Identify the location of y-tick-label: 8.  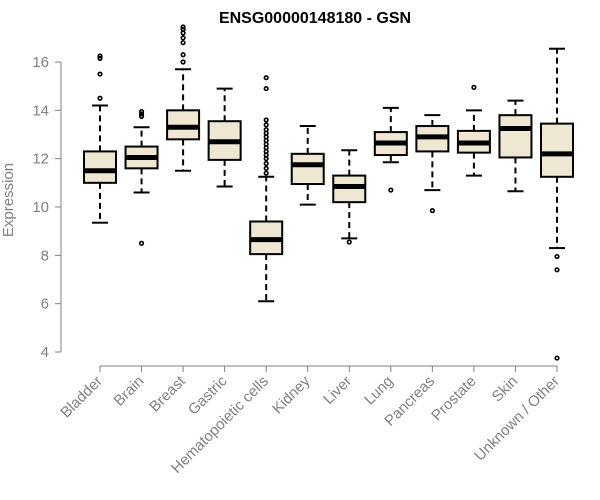
(45, 255).